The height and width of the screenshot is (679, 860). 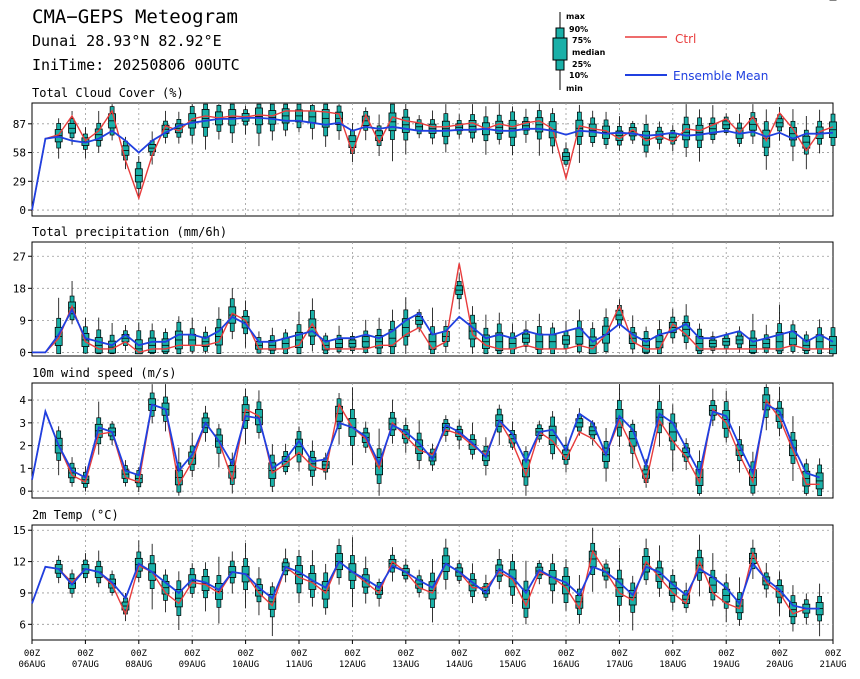 I want to click on y-tick-label: 12, so click(x=19, y=562).